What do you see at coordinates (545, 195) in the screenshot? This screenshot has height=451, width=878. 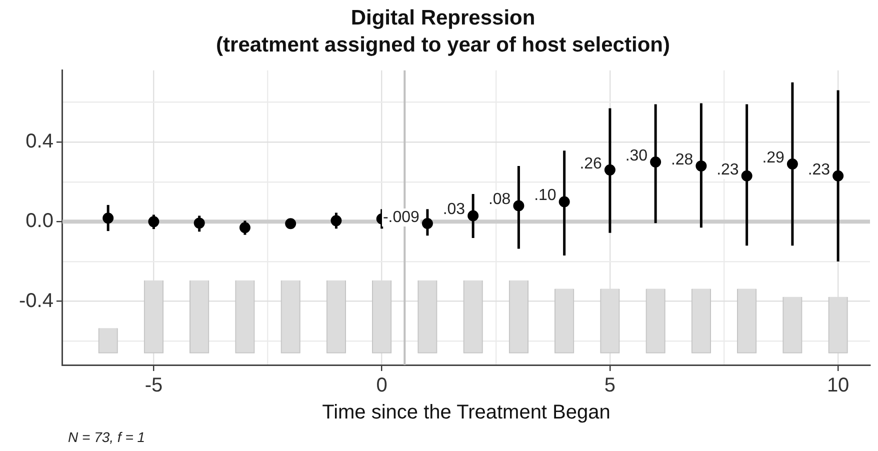 I see `data-label: .10` at bounding box center [545, 195].